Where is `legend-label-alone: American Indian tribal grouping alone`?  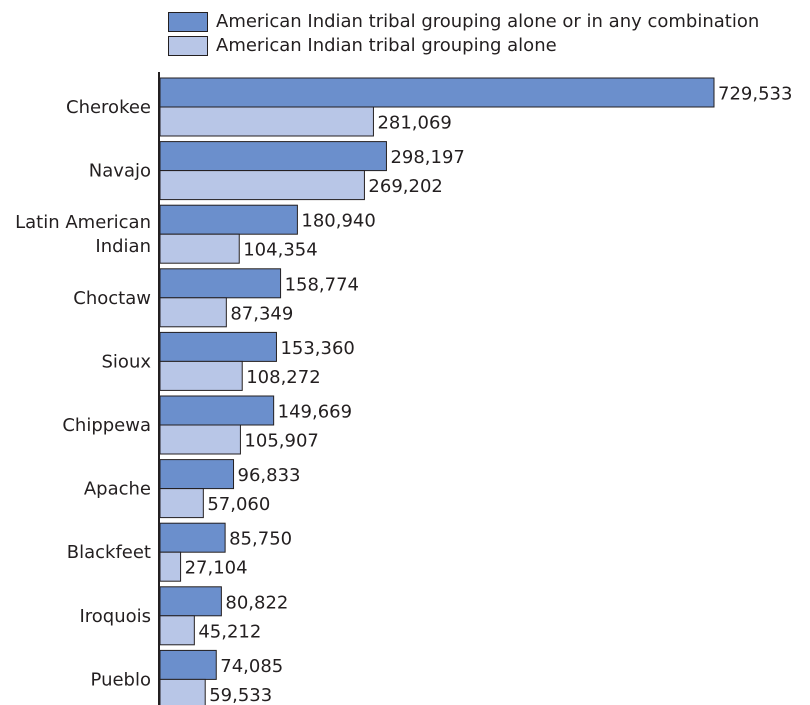
legend-label-alone: American Indian tribal grouping alone is located at coordinates (386, 45).